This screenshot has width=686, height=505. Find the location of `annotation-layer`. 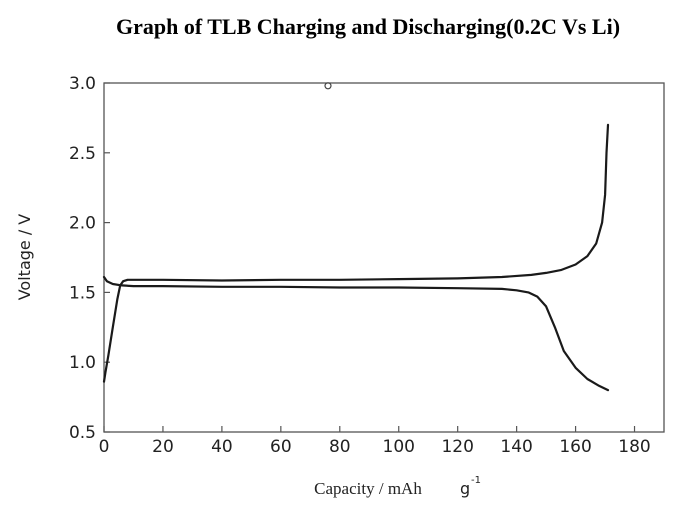

annotation-layer is located at coordinates (328, 86).